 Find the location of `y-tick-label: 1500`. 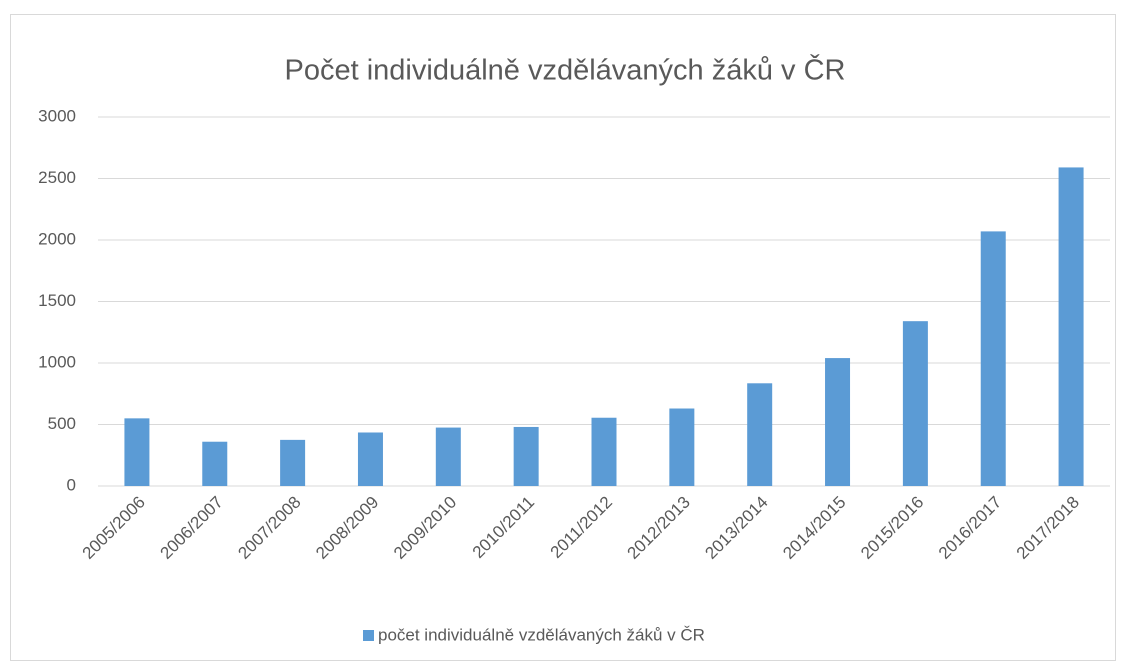

y-tick-label: 1500 is located at coordinates (57, 300).